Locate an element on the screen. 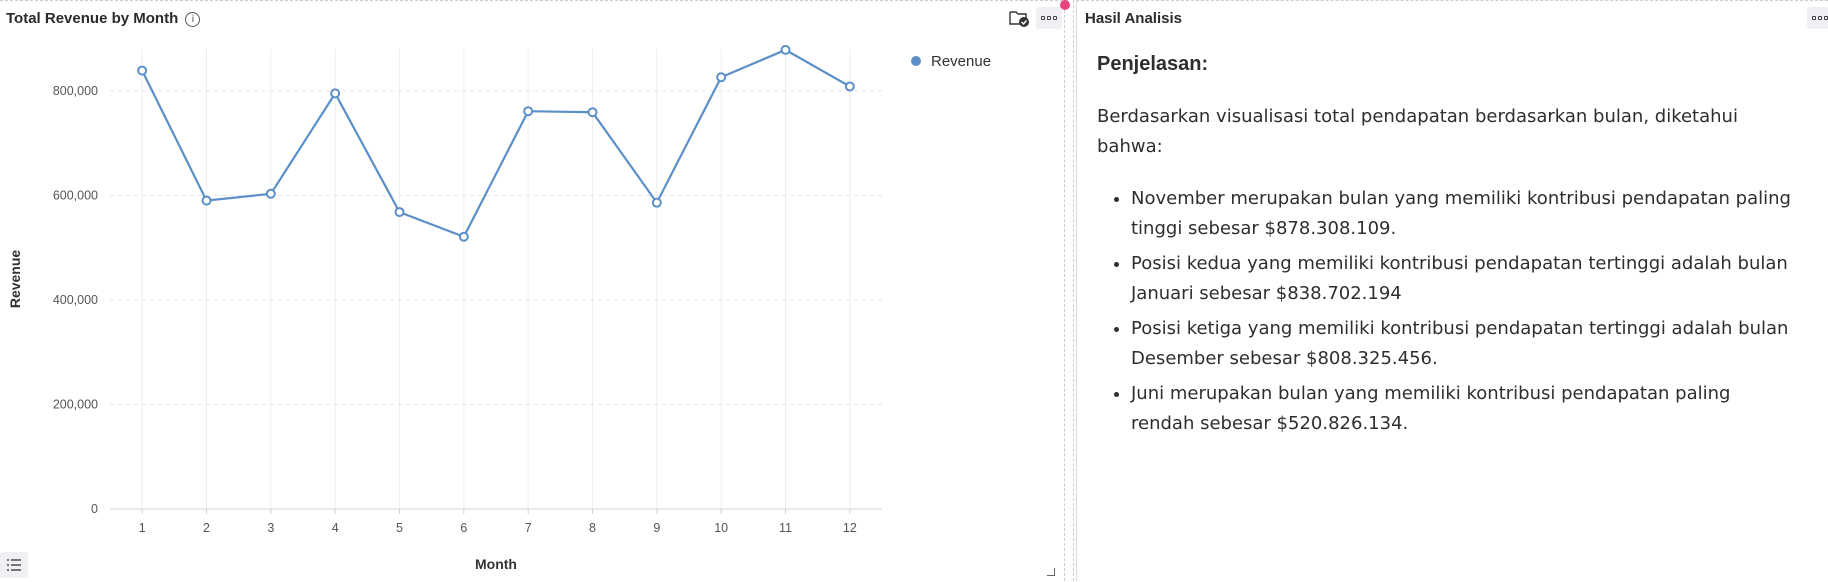 Image resolution: width=1828 pixels, height=582 pixels. x-tick-label: 4 is located at coordinates (335, 528).